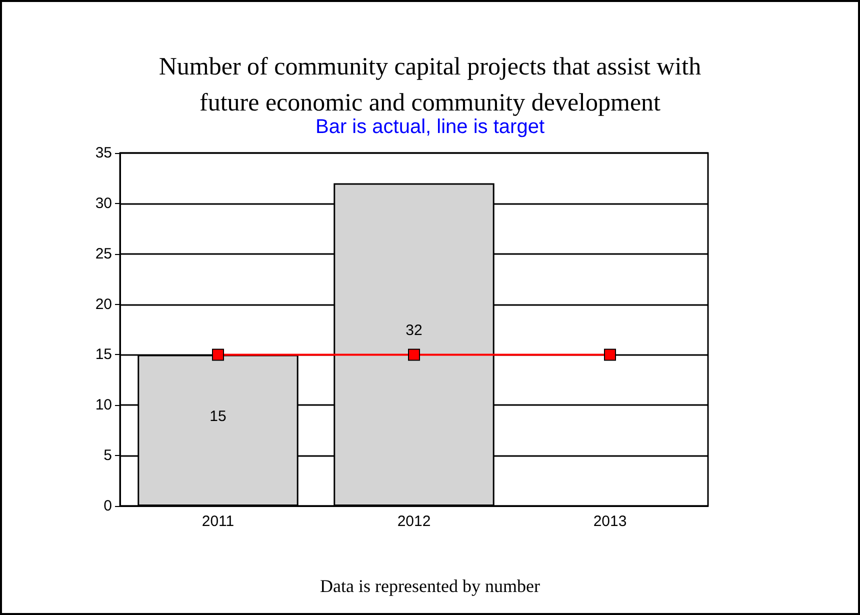 The width and height of the screenshot is (860, 615). I want to click on x-tick-label: 2013, so click(610, 521).